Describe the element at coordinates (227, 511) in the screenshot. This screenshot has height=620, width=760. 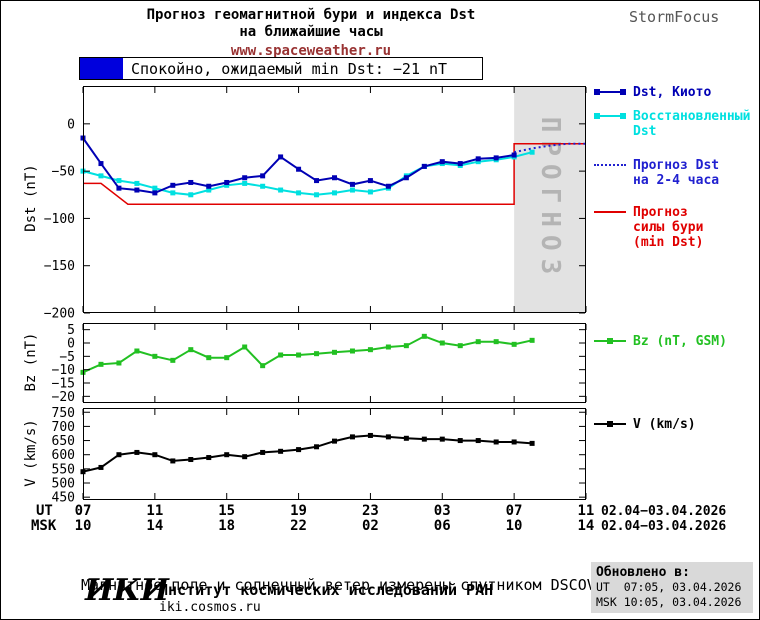
I see `x-tick-label: 15` at that location.